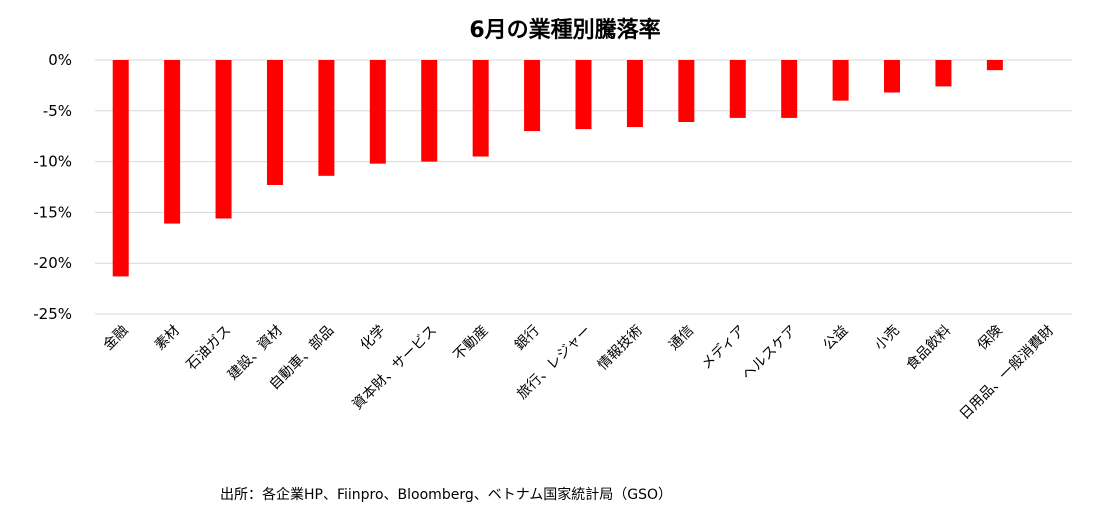  What do you see at coordinates (620, 348) in the screenshot?
I see `x-tick-label: 情報技術` at bounding box center [620, 348].